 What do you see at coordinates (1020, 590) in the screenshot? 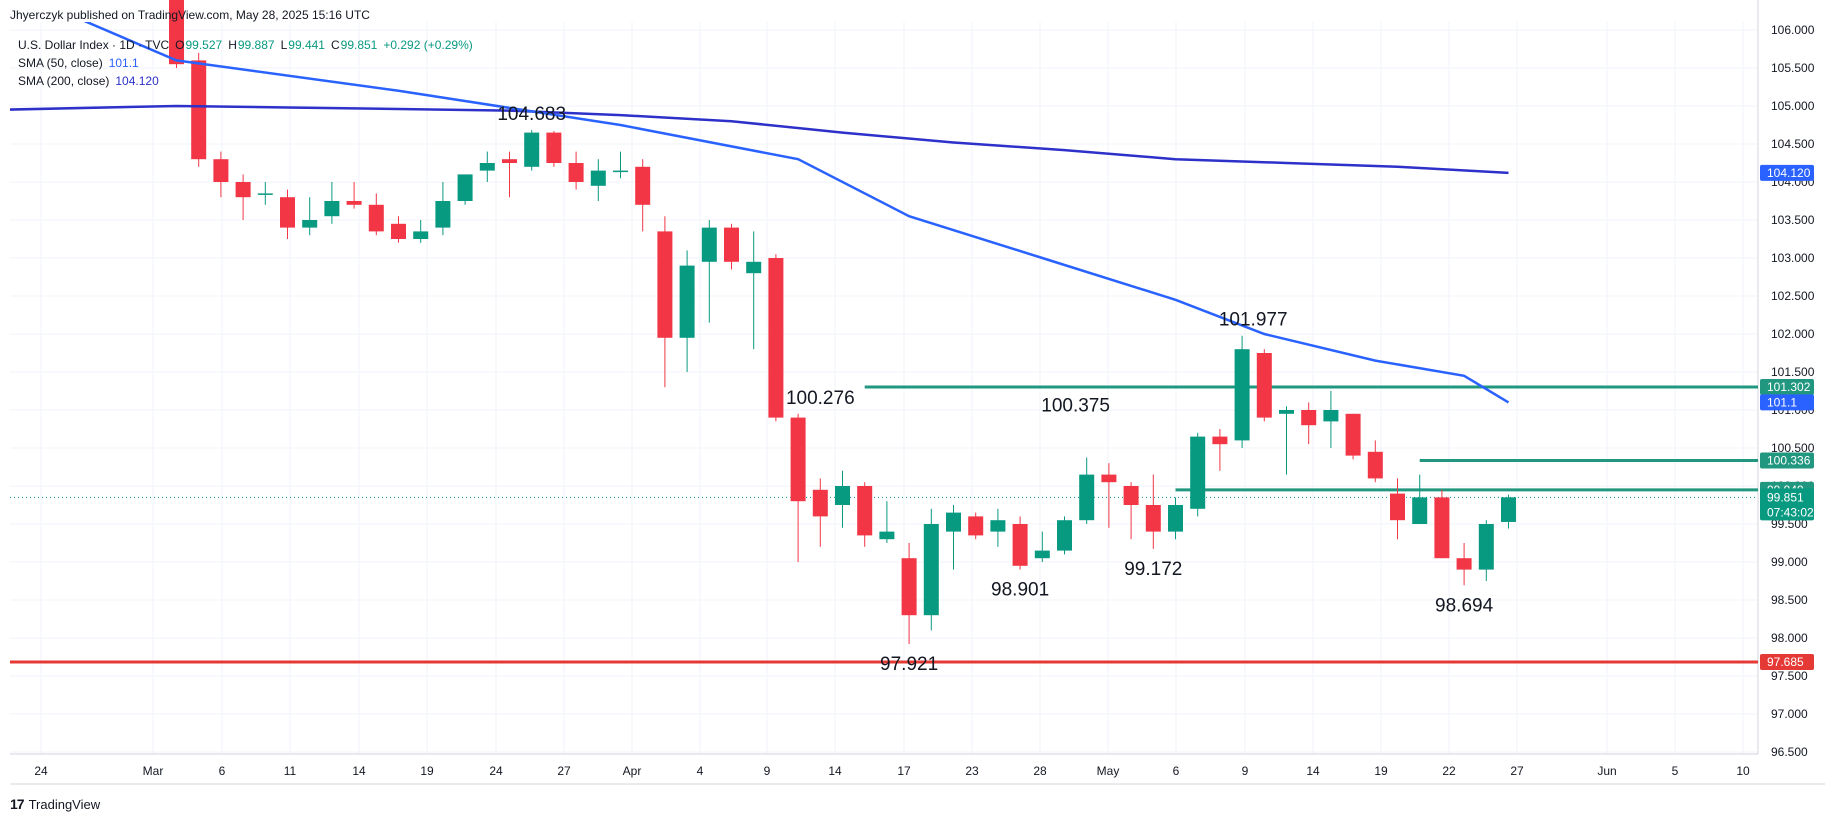
I see `price-annotation: 98.901` at bounding box center [1020, 590].